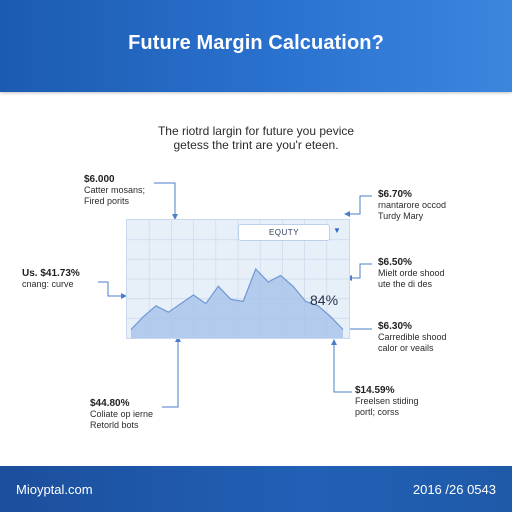 The height and width of the screenshot is (512, 512). I want to click on legend-dropdown: EQUTY, so click(284, 232).